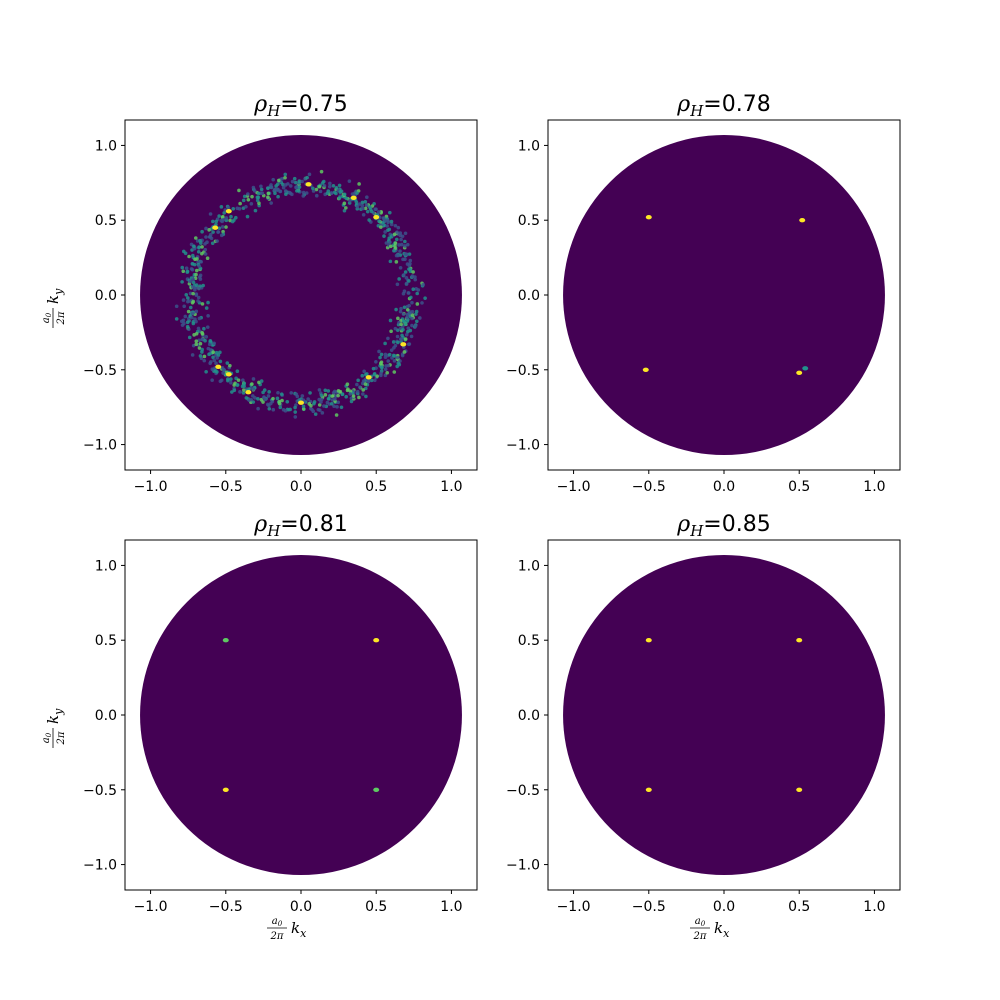  Describe the element at coordinates (529, 641) in the screenshot. I see `y-tick-label: 0.5` at that location.